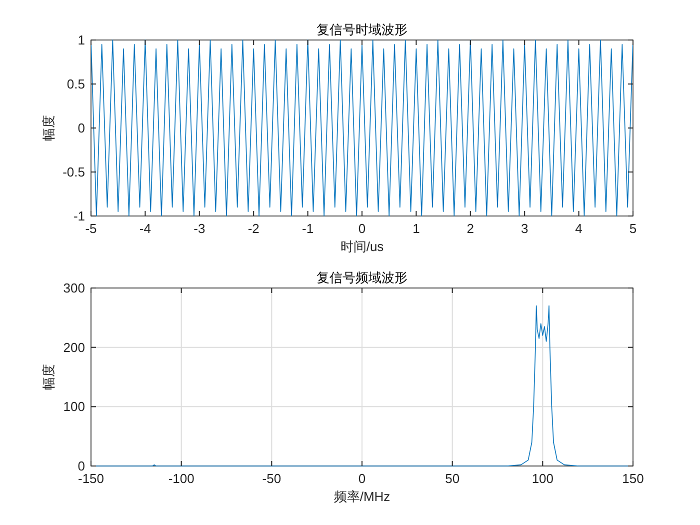 The image size is (700, 525). What do you see at coordinates (74, 288) in the screenshot?
I see `y-tick-label: 300` at bounding box center [74, 288].